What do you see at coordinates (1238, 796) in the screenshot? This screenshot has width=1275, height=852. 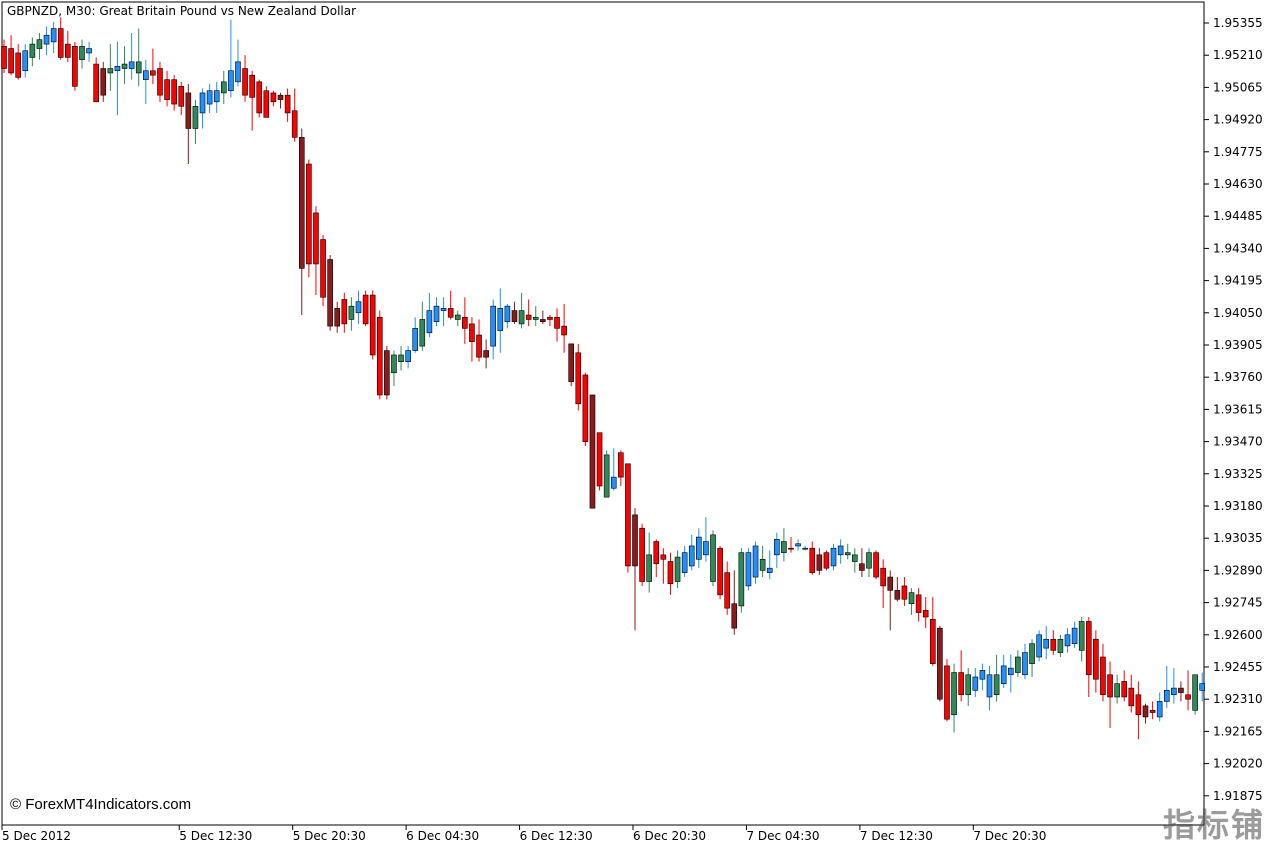 I see `y-tick-label: 1.91875` at bounding box center [1238, 796].